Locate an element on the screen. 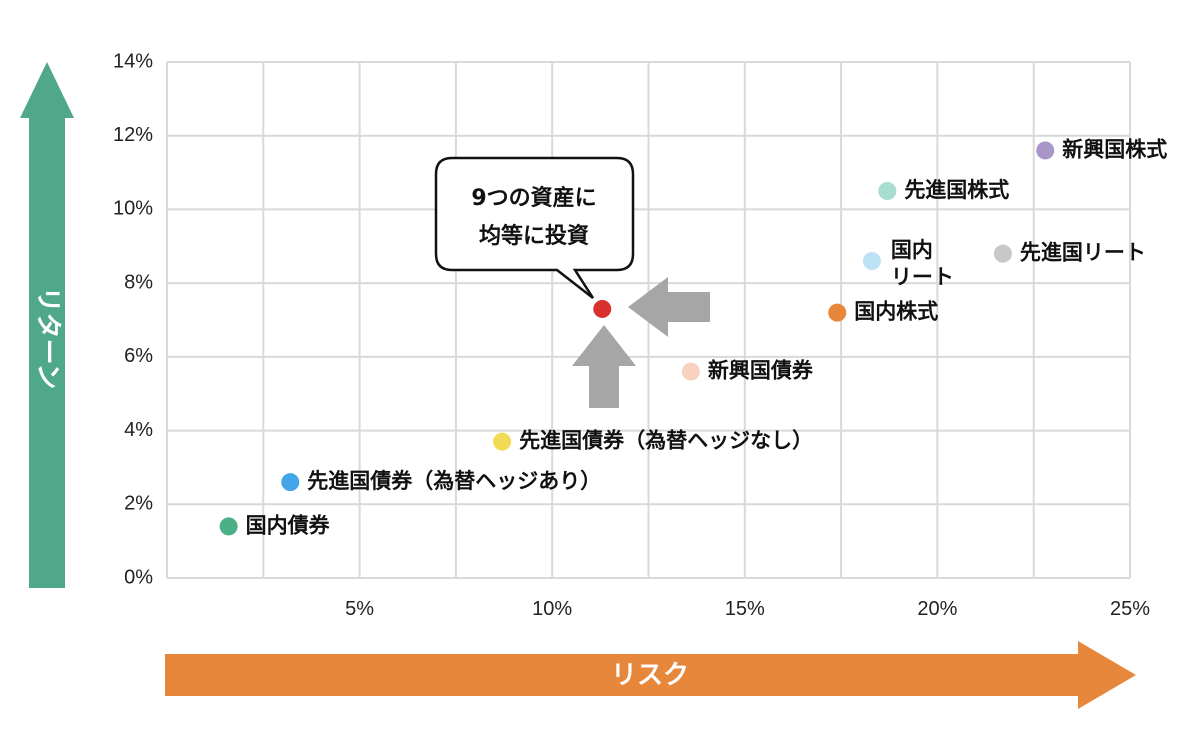  y-tick-label: 6% is located at coordinates (138, 356).